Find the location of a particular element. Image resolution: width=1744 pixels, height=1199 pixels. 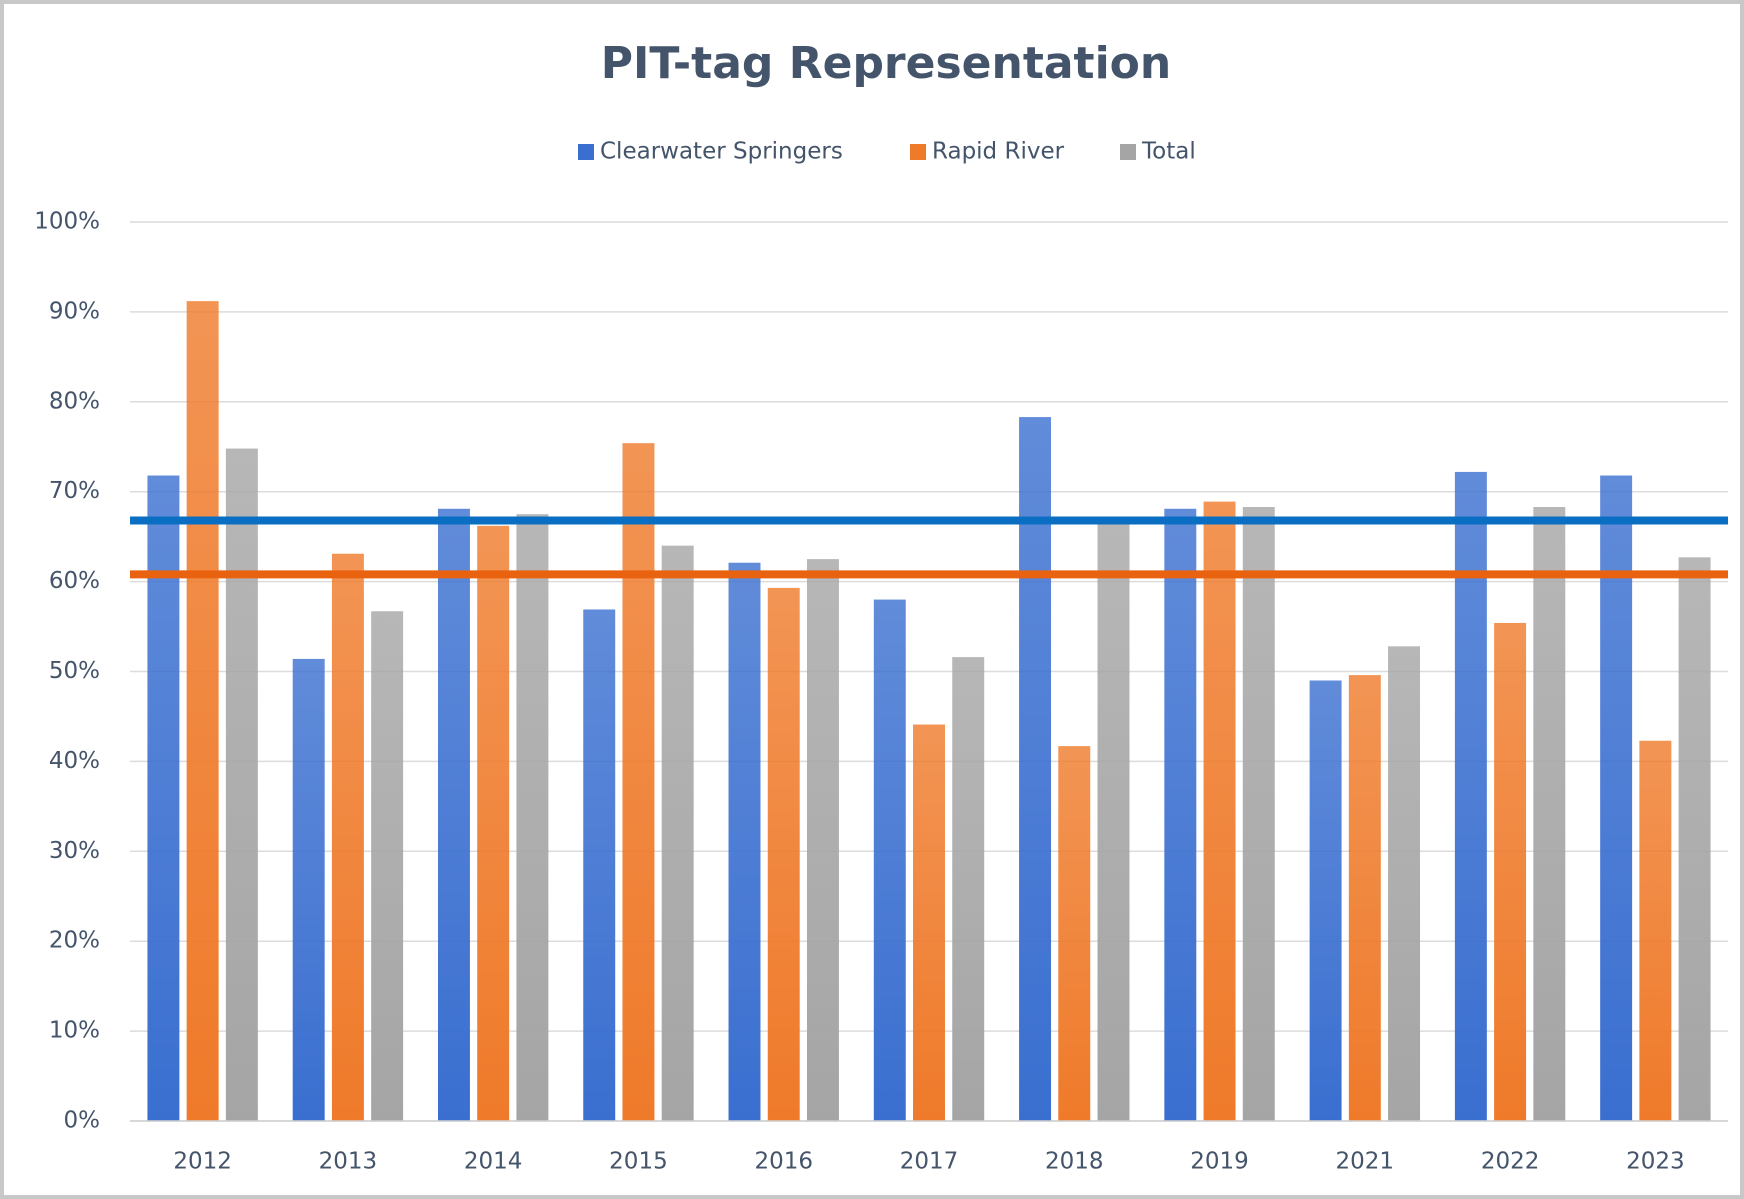

x-tick-label: 2016 is located at coordinates (783, 1162).